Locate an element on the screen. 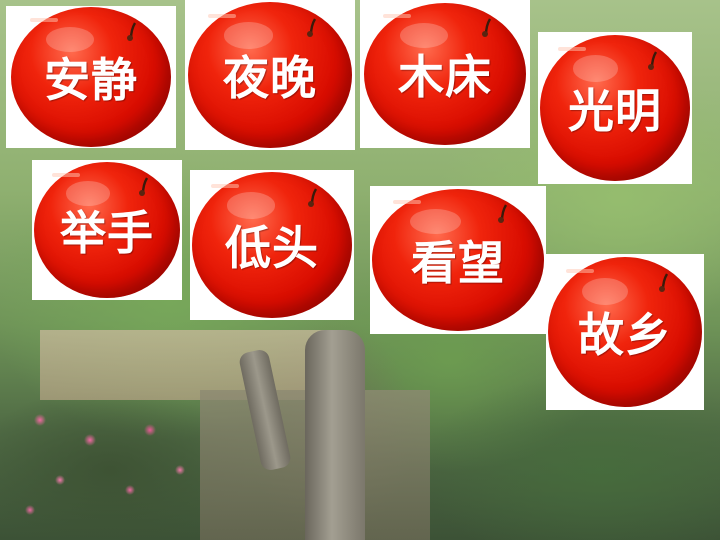  word-text-7: 看望 is located at coordinates (458, 263).